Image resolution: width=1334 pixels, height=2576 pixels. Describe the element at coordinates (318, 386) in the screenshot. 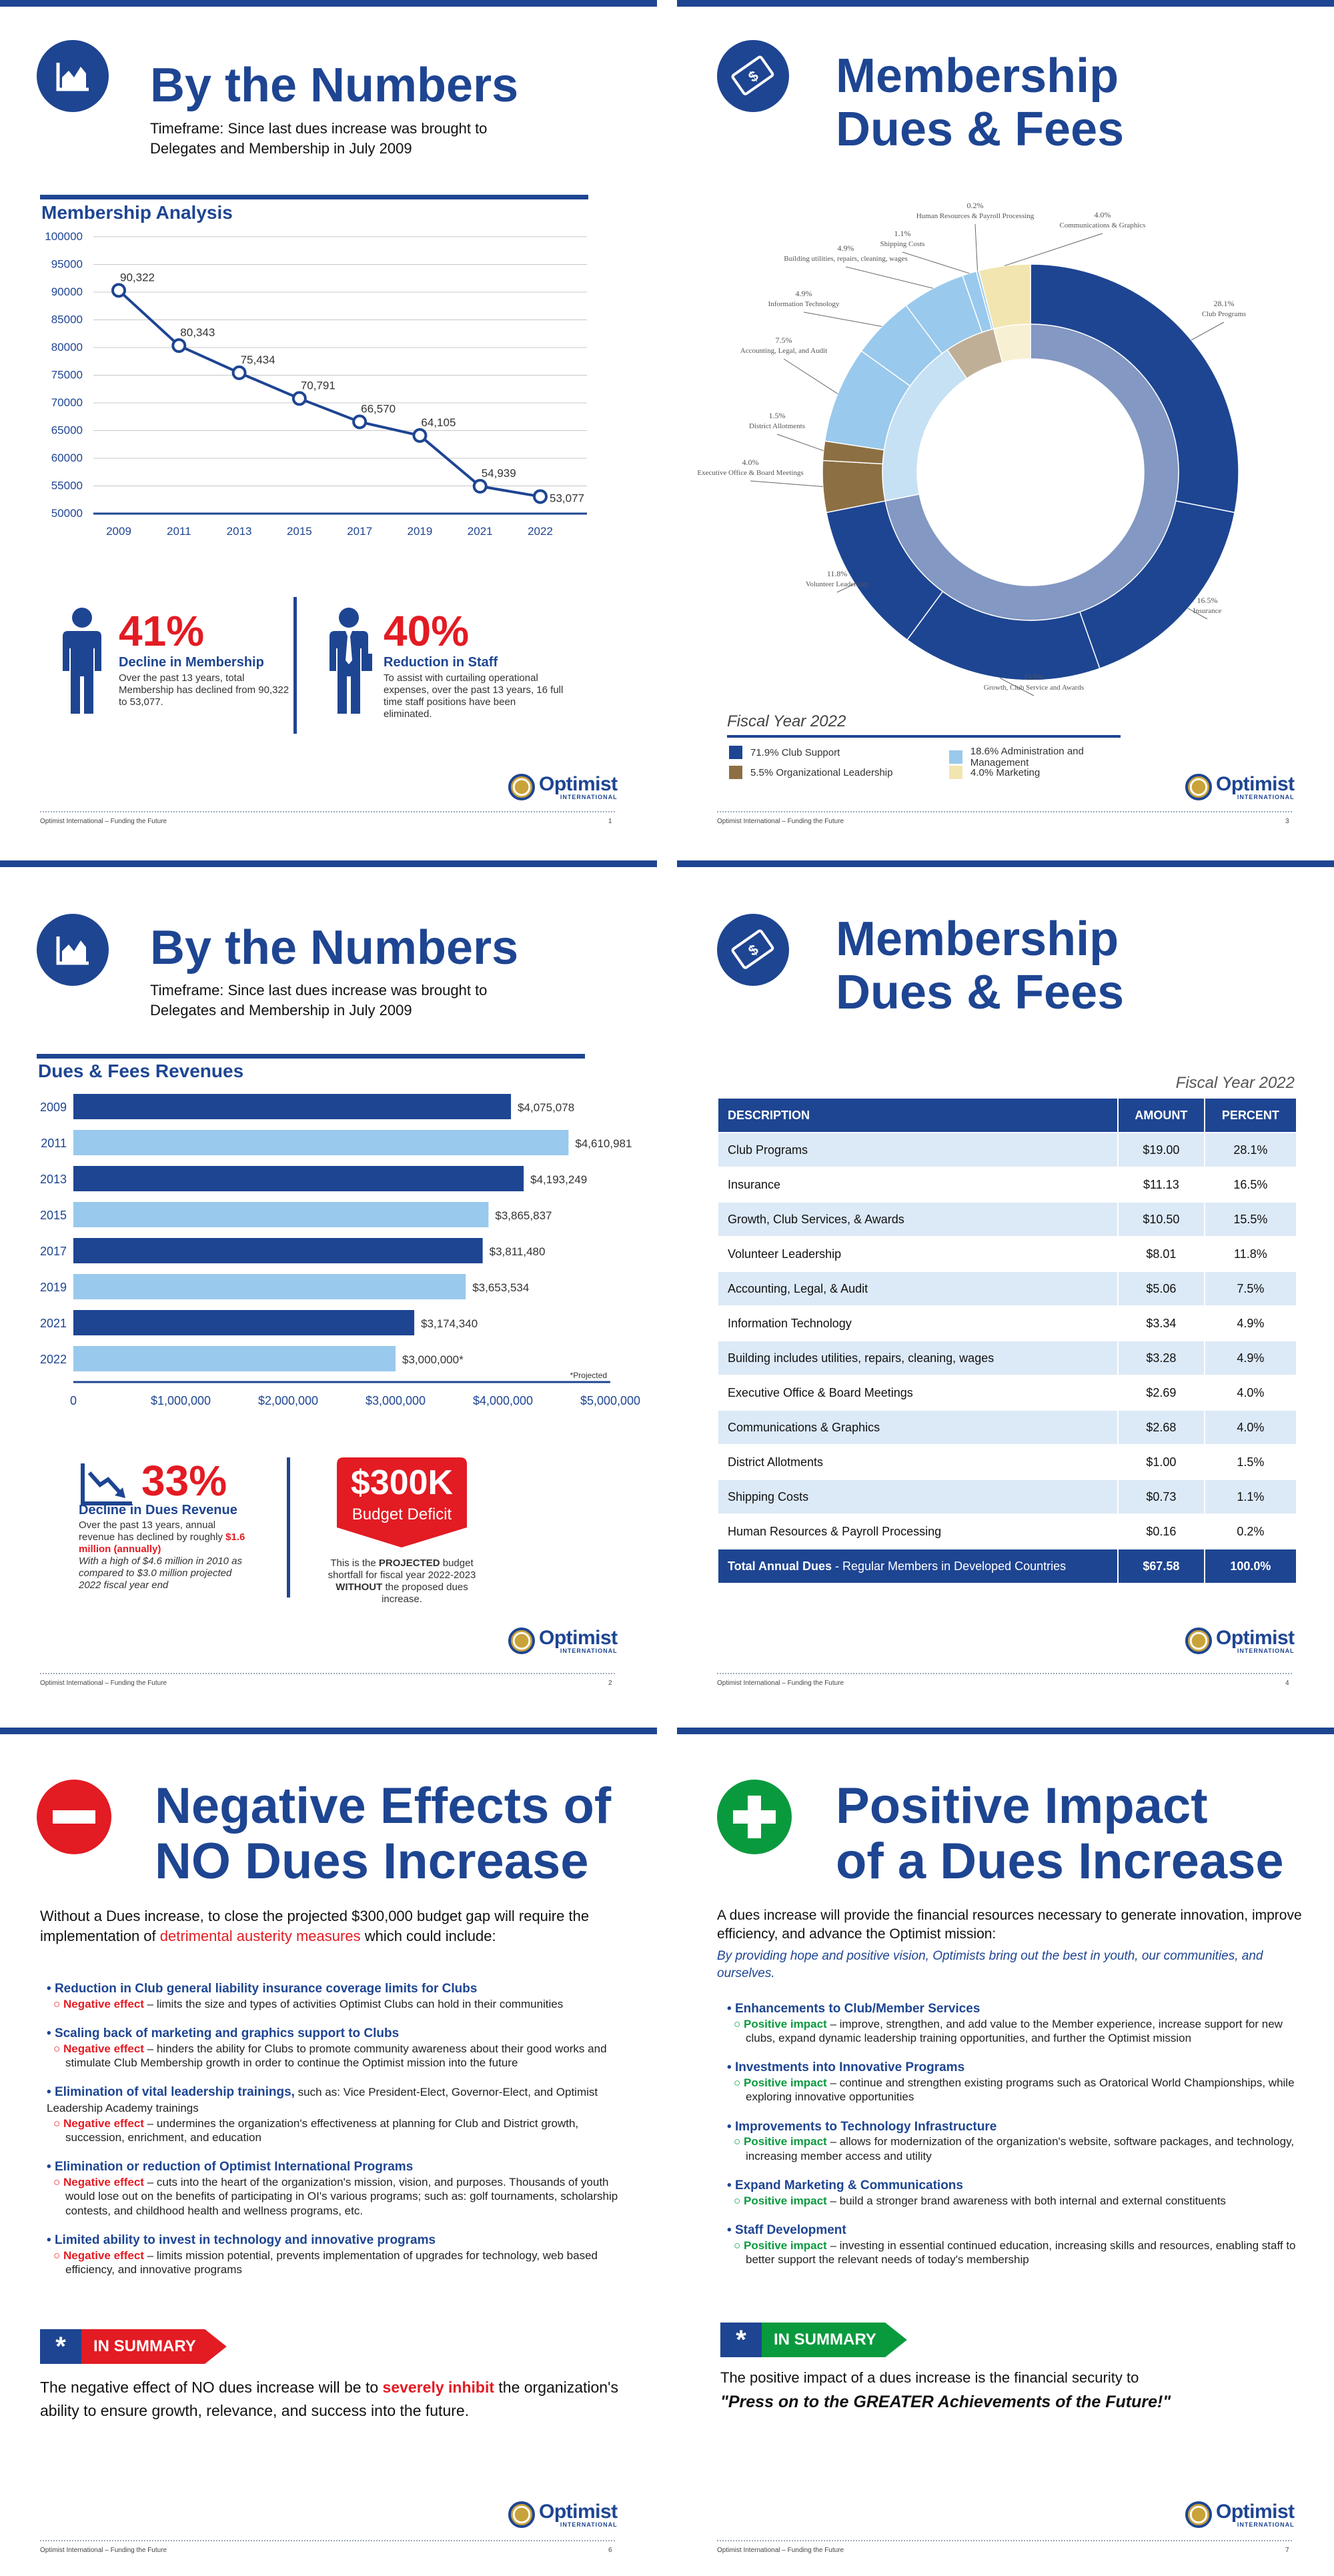

I see `data-label: 70,791` at that location.